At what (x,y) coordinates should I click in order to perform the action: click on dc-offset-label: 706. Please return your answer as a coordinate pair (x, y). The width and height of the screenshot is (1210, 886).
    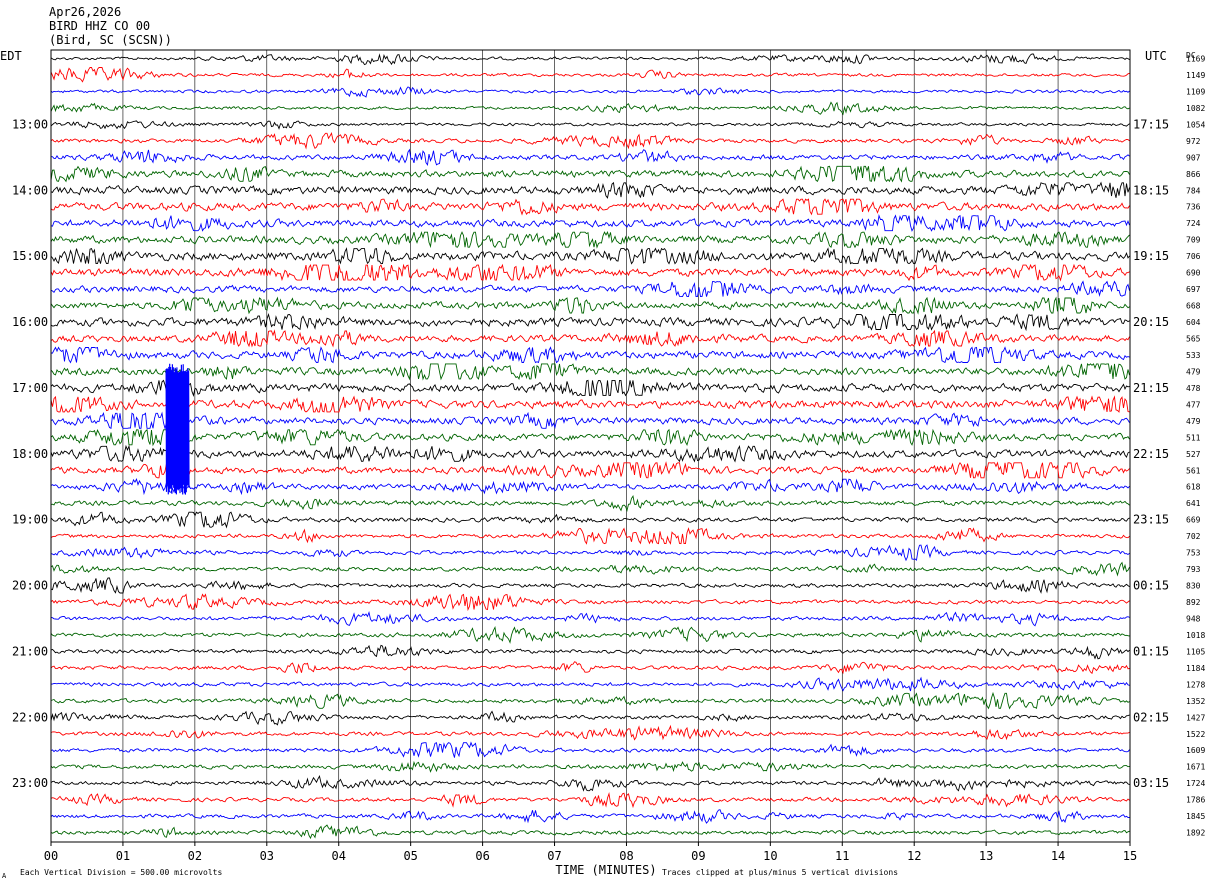
    Looking at the image, I should click on (1193, 256).